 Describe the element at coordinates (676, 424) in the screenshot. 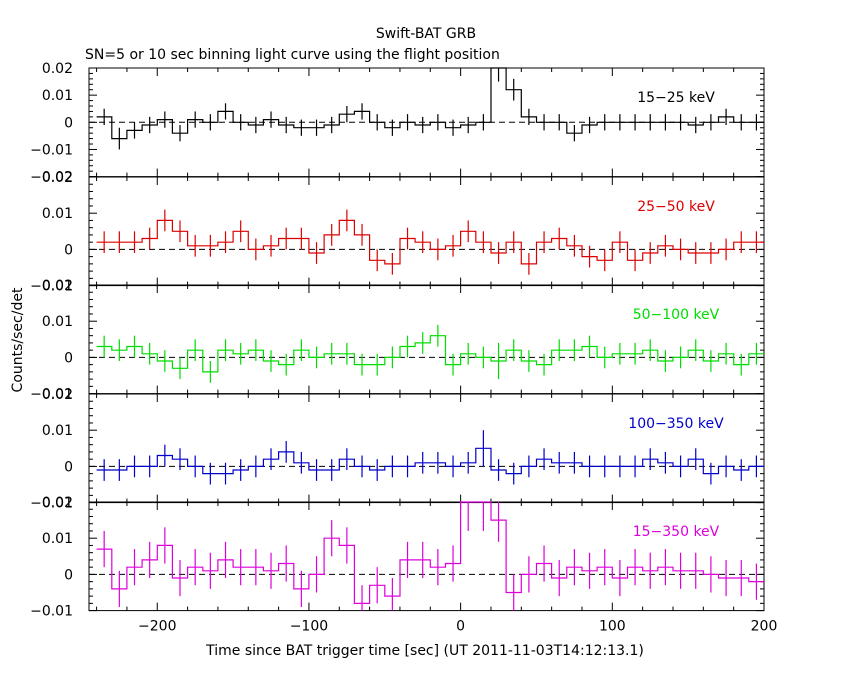

I see `panel-energy-label: 100−350 keV` at that location.